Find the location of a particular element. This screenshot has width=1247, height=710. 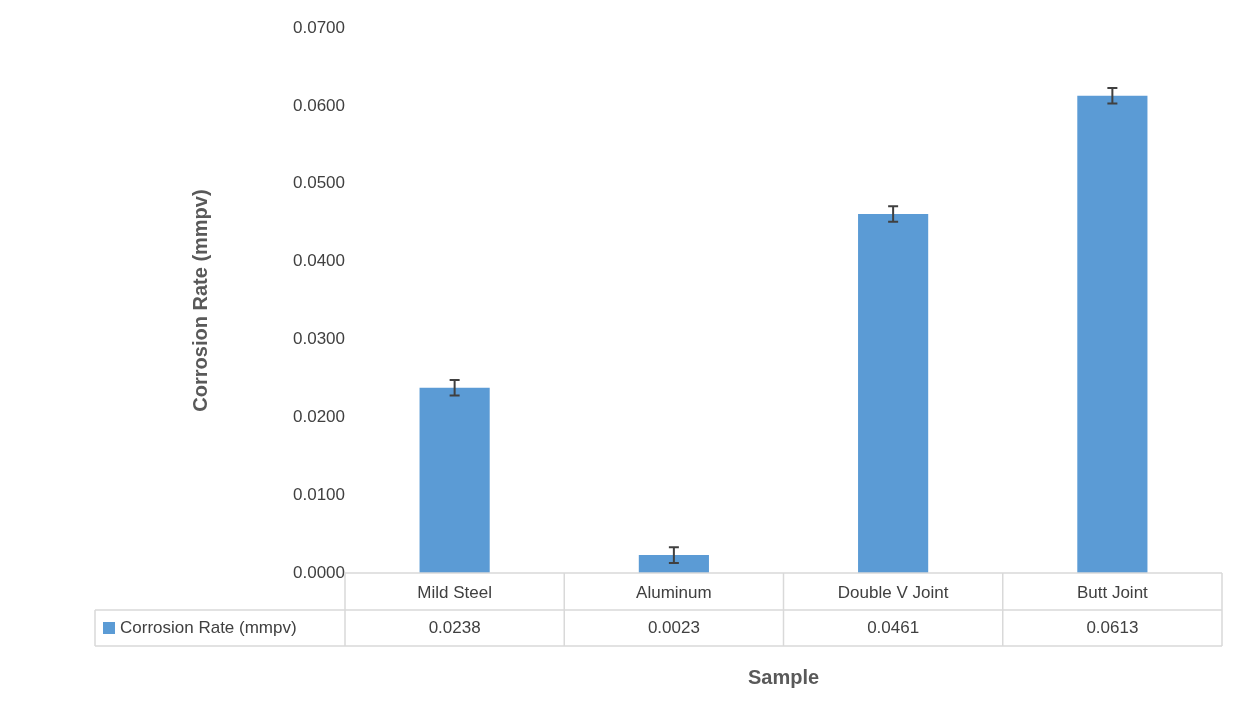

legend-label: Corrosion Rate (mmpv) is located at coordinates (208, 627).